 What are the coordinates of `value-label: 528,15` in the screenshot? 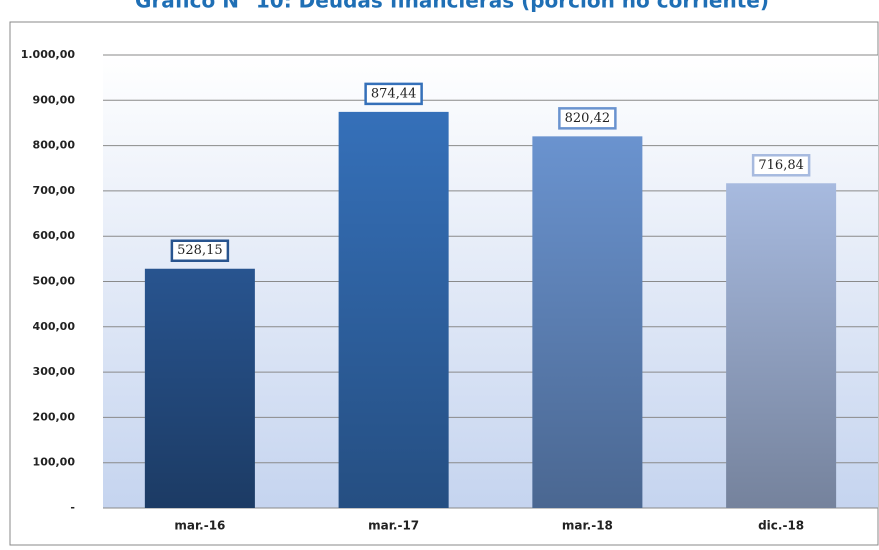 It's located at (200, 250).